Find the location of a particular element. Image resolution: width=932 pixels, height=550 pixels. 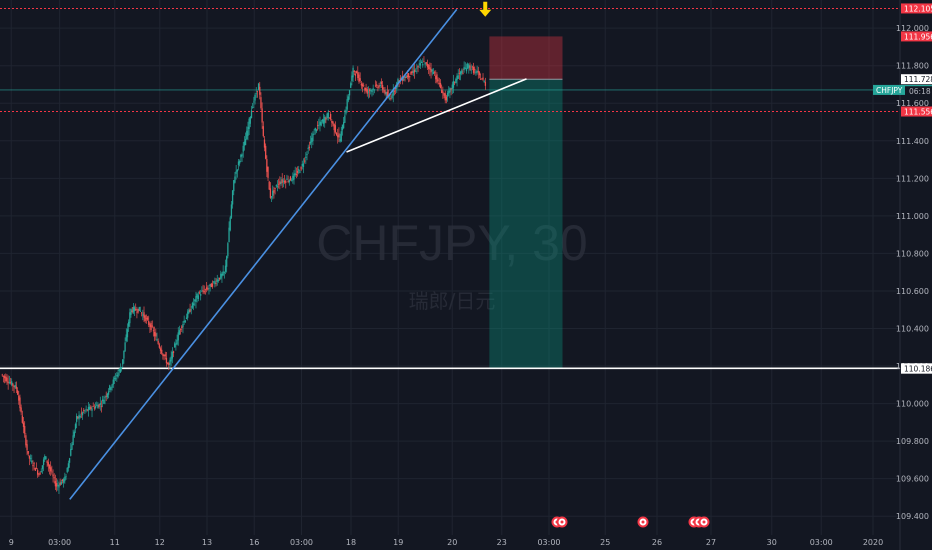

x-tick-label: 03:00 is located at coordinates (548, 542).